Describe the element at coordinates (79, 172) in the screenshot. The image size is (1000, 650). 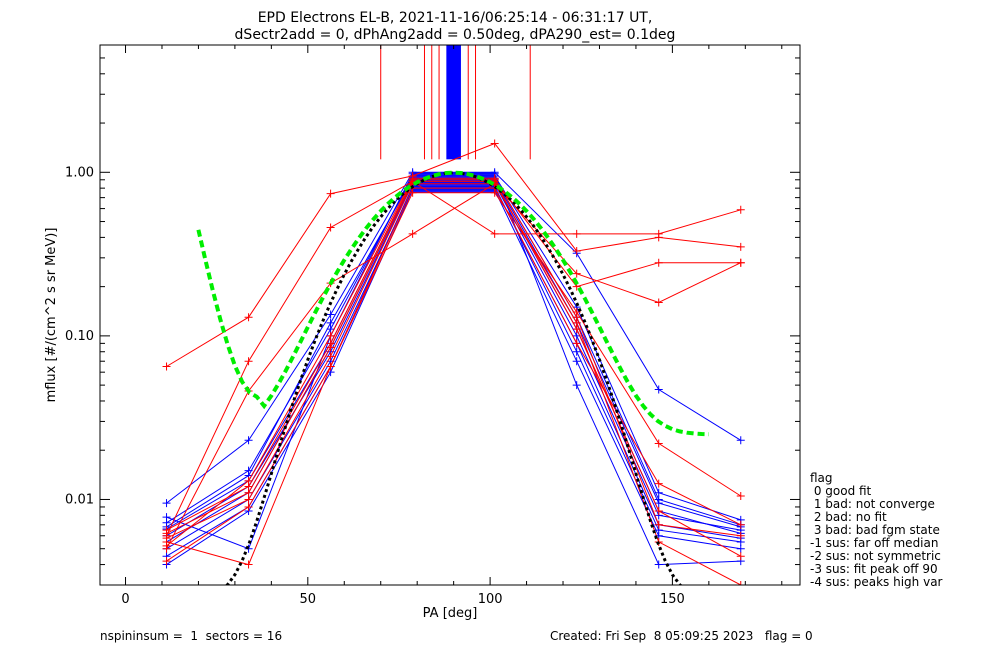
I see `y-tick-label-2: 1.00` at that location.